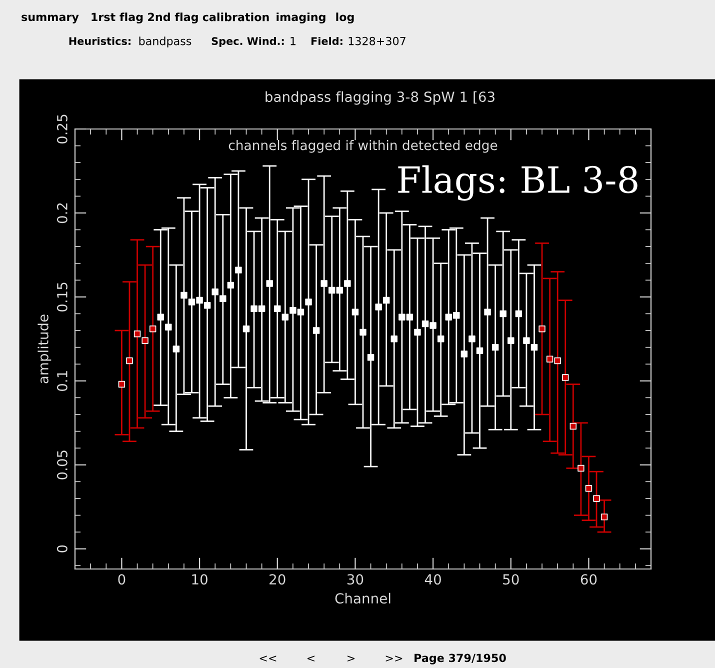  What do you see at coordinates (345, 18) in the screenshot?
I see `text: log` at bounding box center [345, 18].